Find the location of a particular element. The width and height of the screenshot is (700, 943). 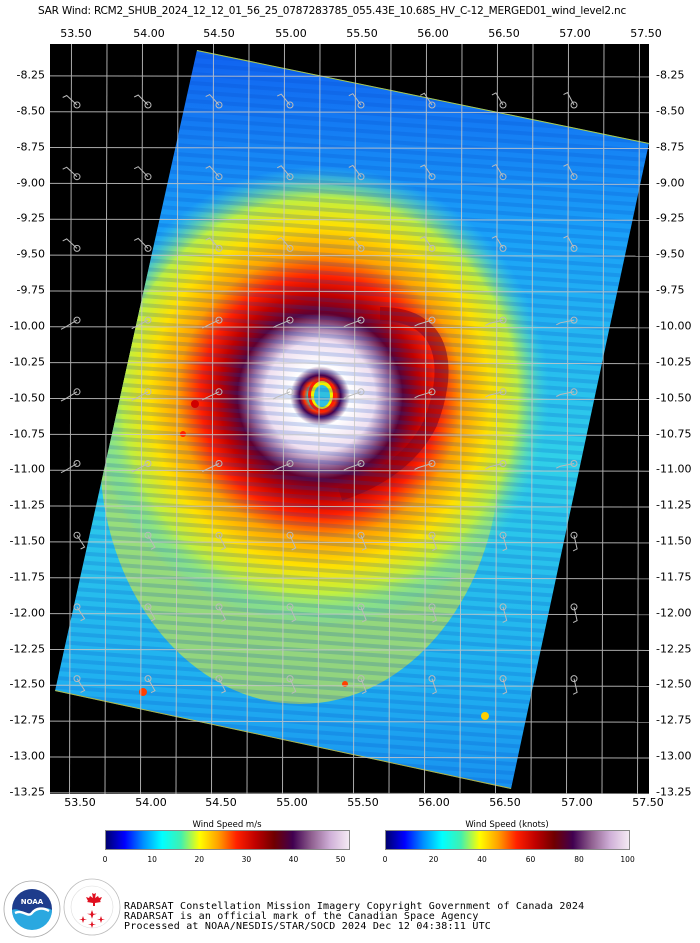

colorbar-tick: 60 is located at coordinates (530, 859).